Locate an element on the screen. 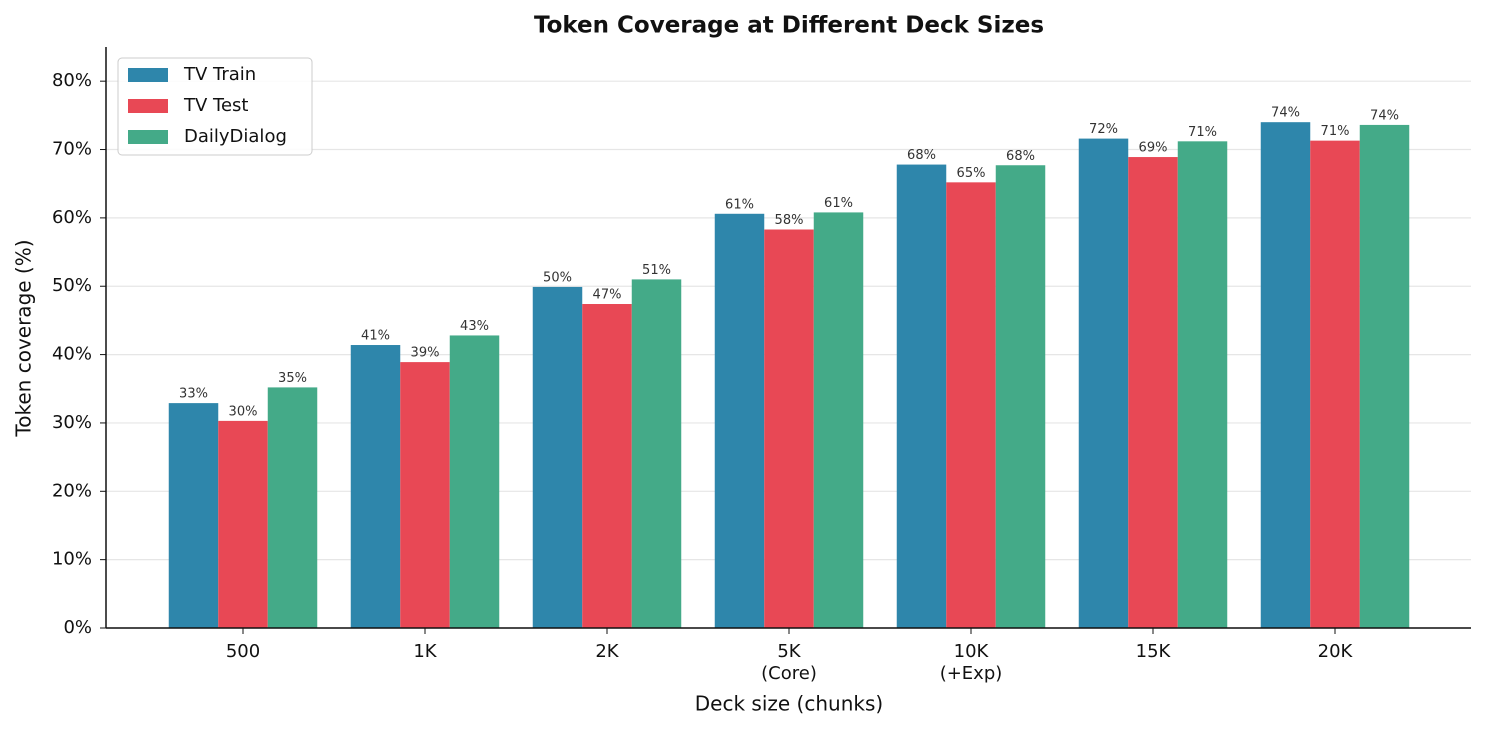 The height and width of the screenshot is (732, 1485). value-label: 33% is located at coordinates (193, 394).